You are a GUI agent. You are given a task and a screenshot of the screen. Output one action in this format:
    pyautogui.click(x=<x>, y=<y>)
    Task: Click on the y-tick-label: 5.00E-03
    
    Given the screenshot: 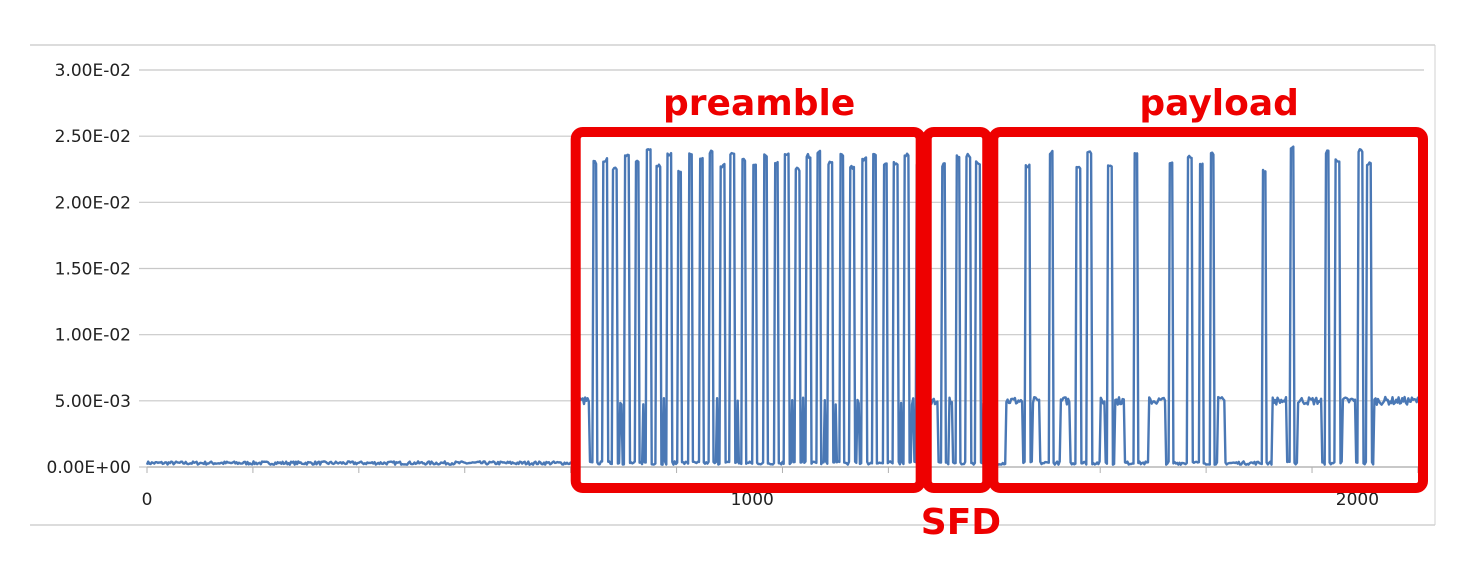 What is the action you would take?
    pyautogui.click(x=93, y=402)
    